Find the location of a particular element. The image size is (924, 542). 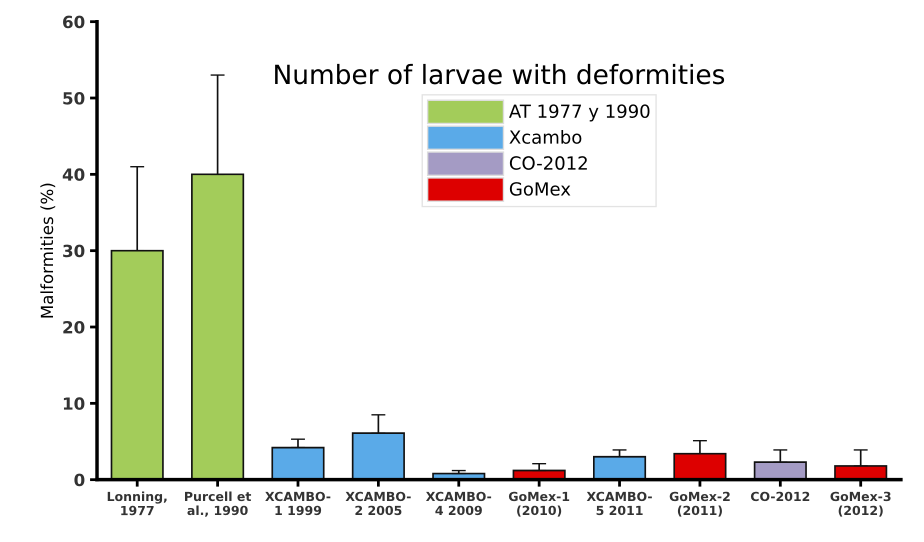

x-tick-label: GoMex-2 (2011) is located at coordinates (700, 504).